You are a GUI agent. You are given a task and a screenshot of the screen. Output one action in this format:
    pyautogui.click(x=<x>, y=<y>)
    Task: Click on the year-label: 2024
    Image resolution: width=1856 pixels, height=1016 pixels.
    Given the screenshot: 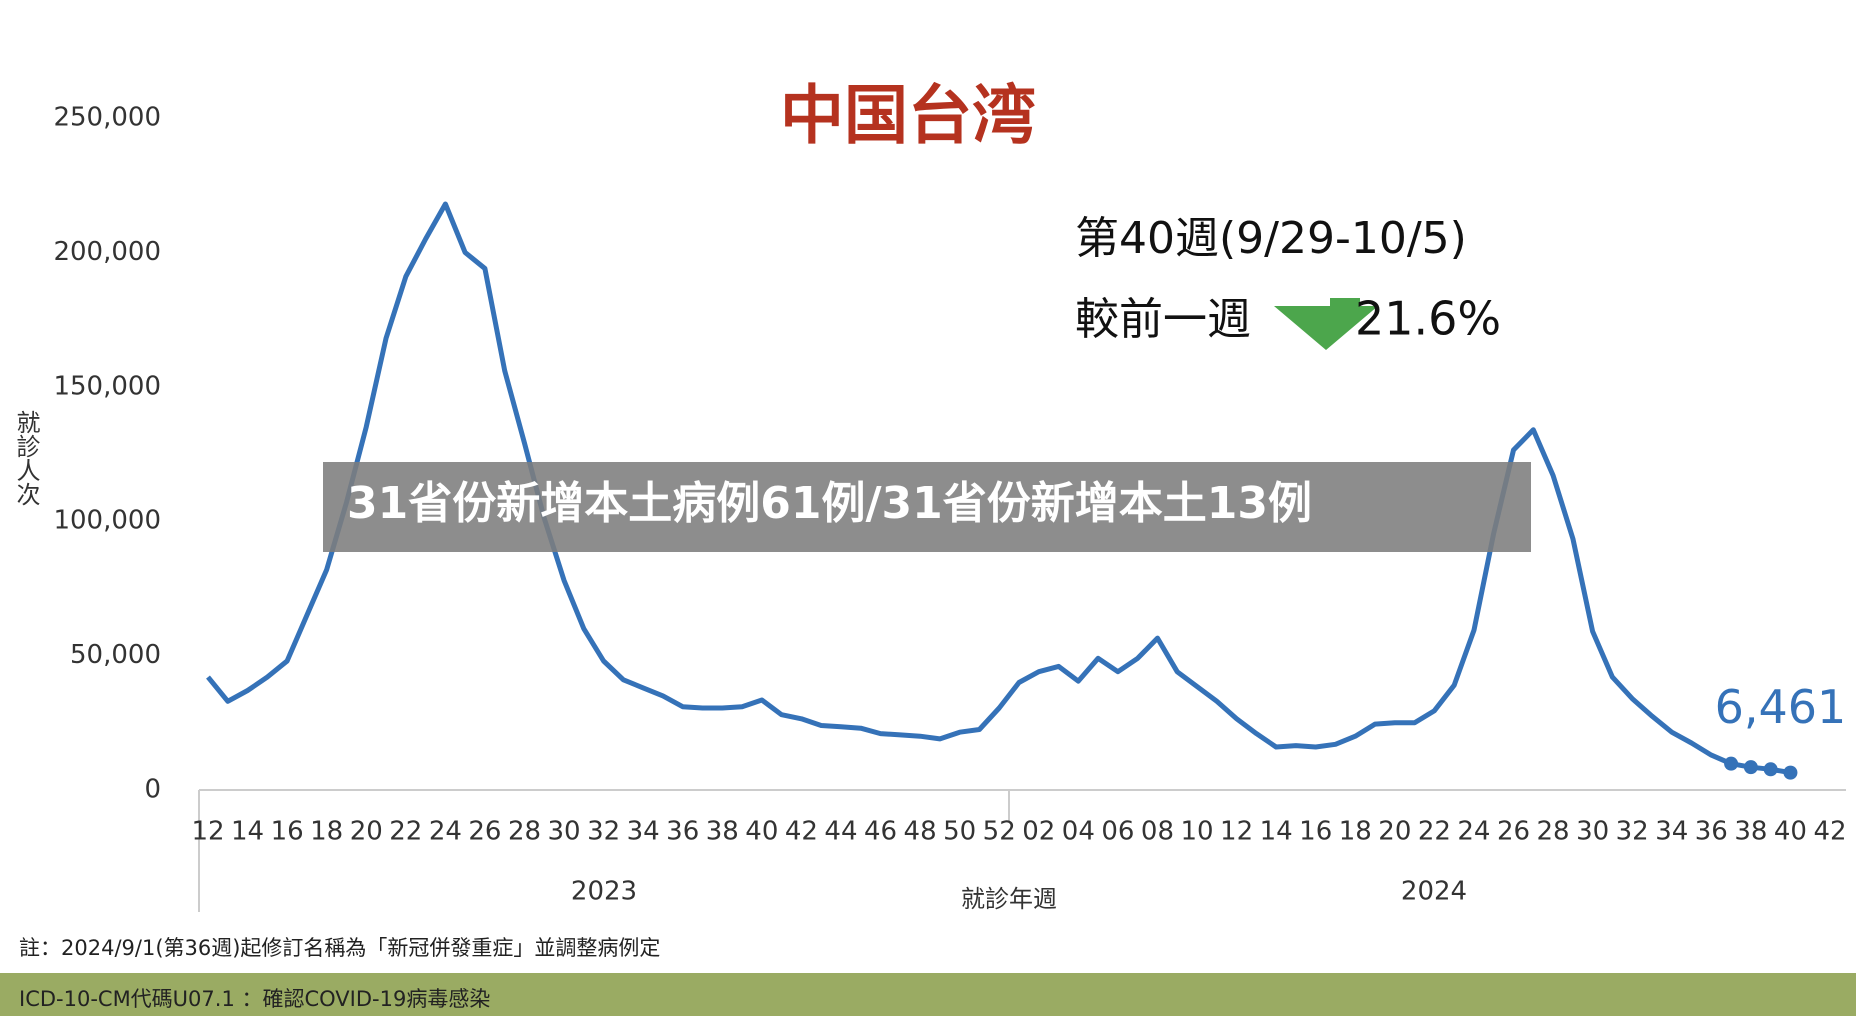 What is the action you would take?
    pyautogui.click(x=1434, y=892)
    